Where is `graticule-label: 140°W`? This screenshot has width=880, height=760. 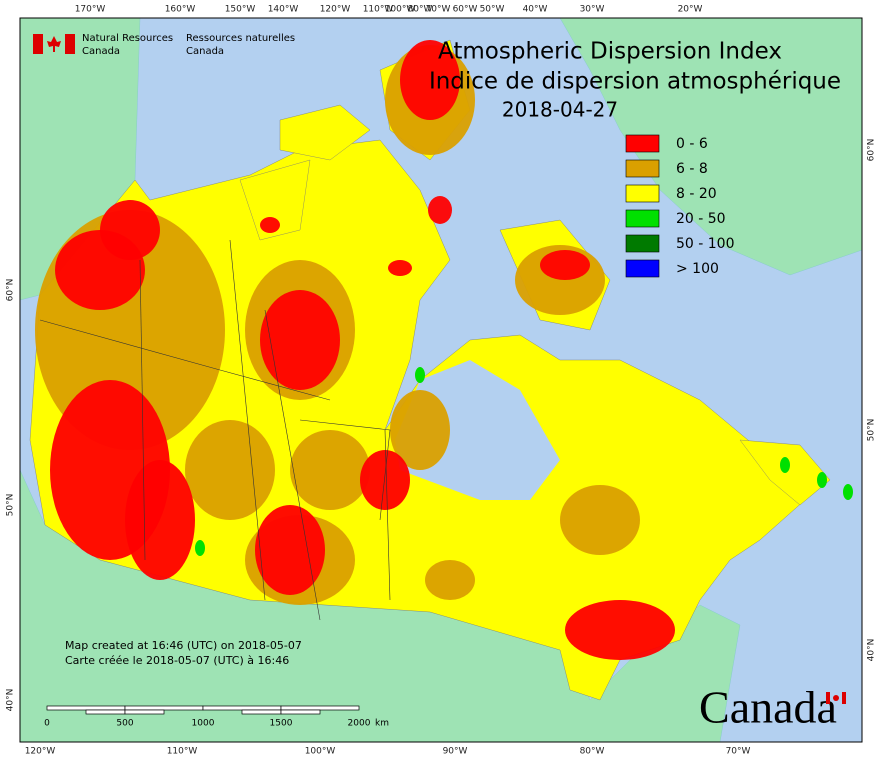 graticule-label: 140°W is located at coordinates (283, 10).